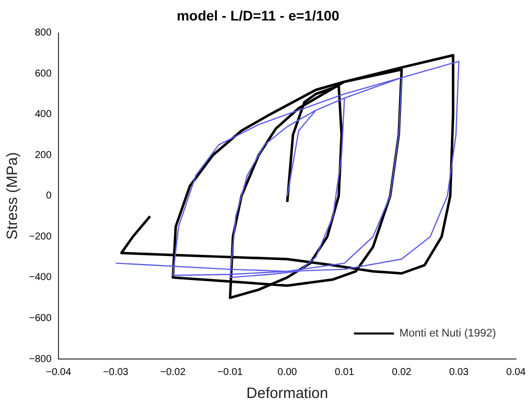  I want to click on y-tick-label: −600, so click(40, 318).